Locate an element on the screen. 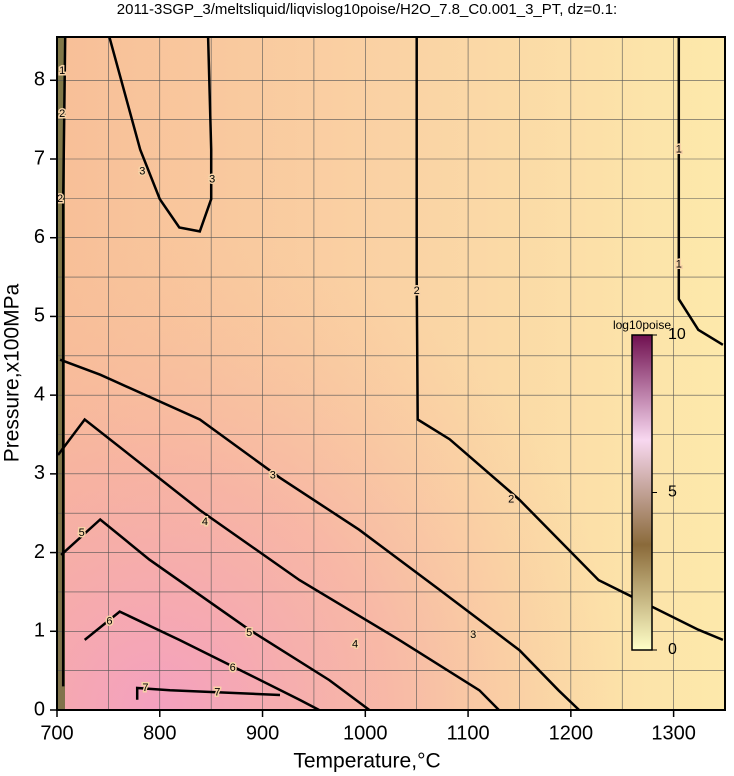 The height and width of the screenshot is (776, 734). y-tick-label: 7 is located at coordinates (39, 158).